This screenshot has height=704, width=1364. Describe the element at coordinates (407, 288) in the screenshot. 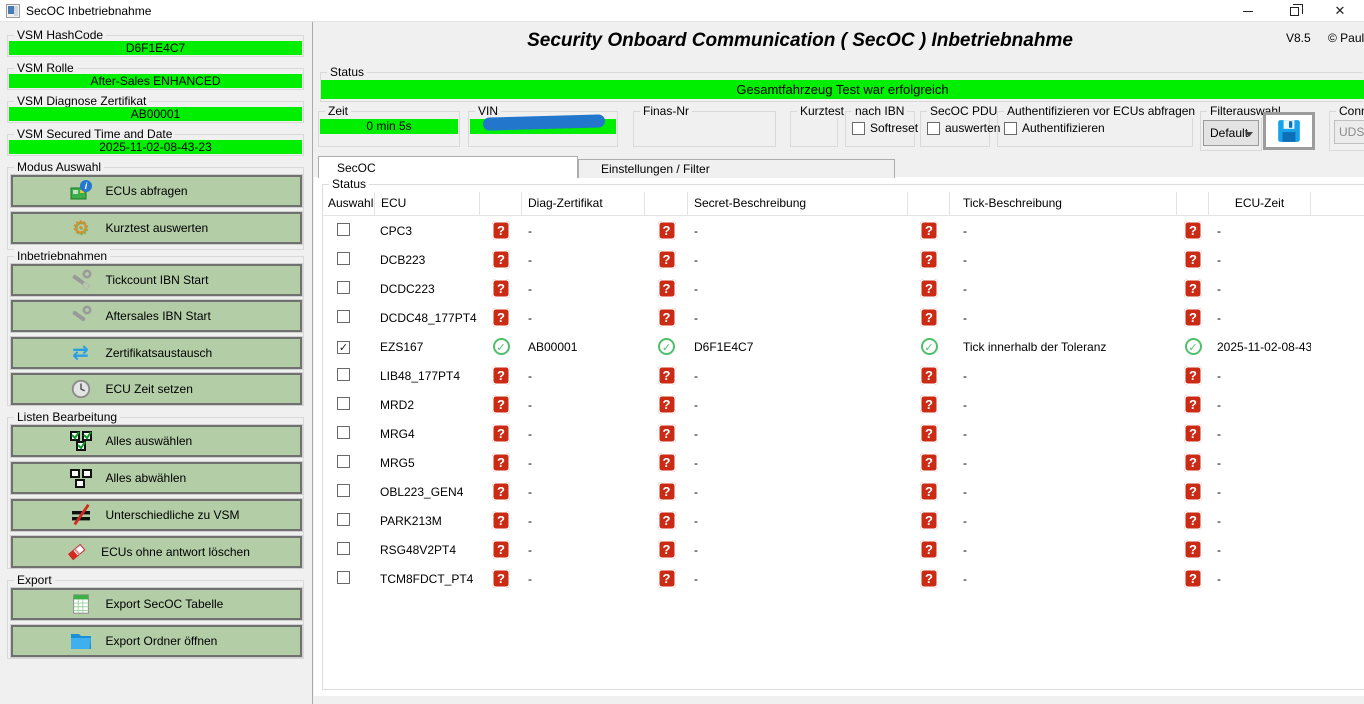

I see `ecu-name: DCDC223` at that location.